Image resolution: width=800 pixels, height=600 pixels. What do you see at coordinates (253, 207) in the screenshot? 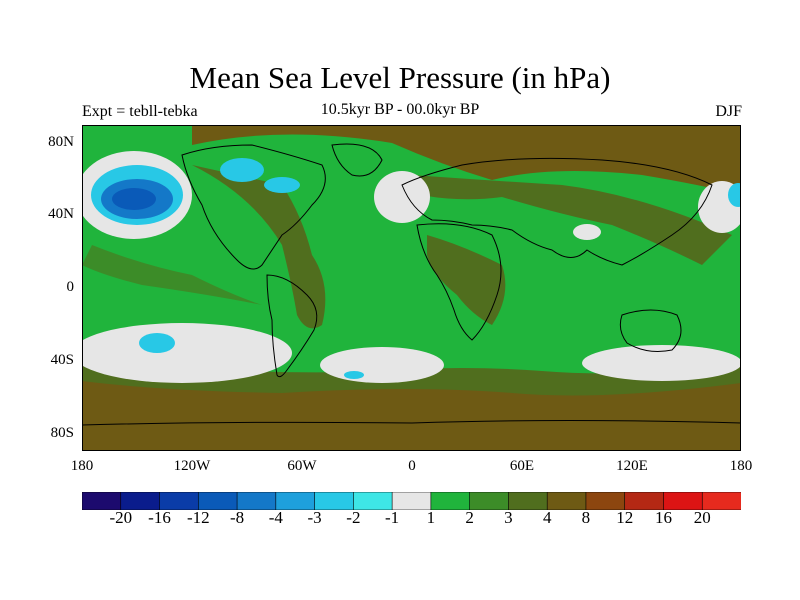
I see `north-america-coast` at bounding box center [253, 207].